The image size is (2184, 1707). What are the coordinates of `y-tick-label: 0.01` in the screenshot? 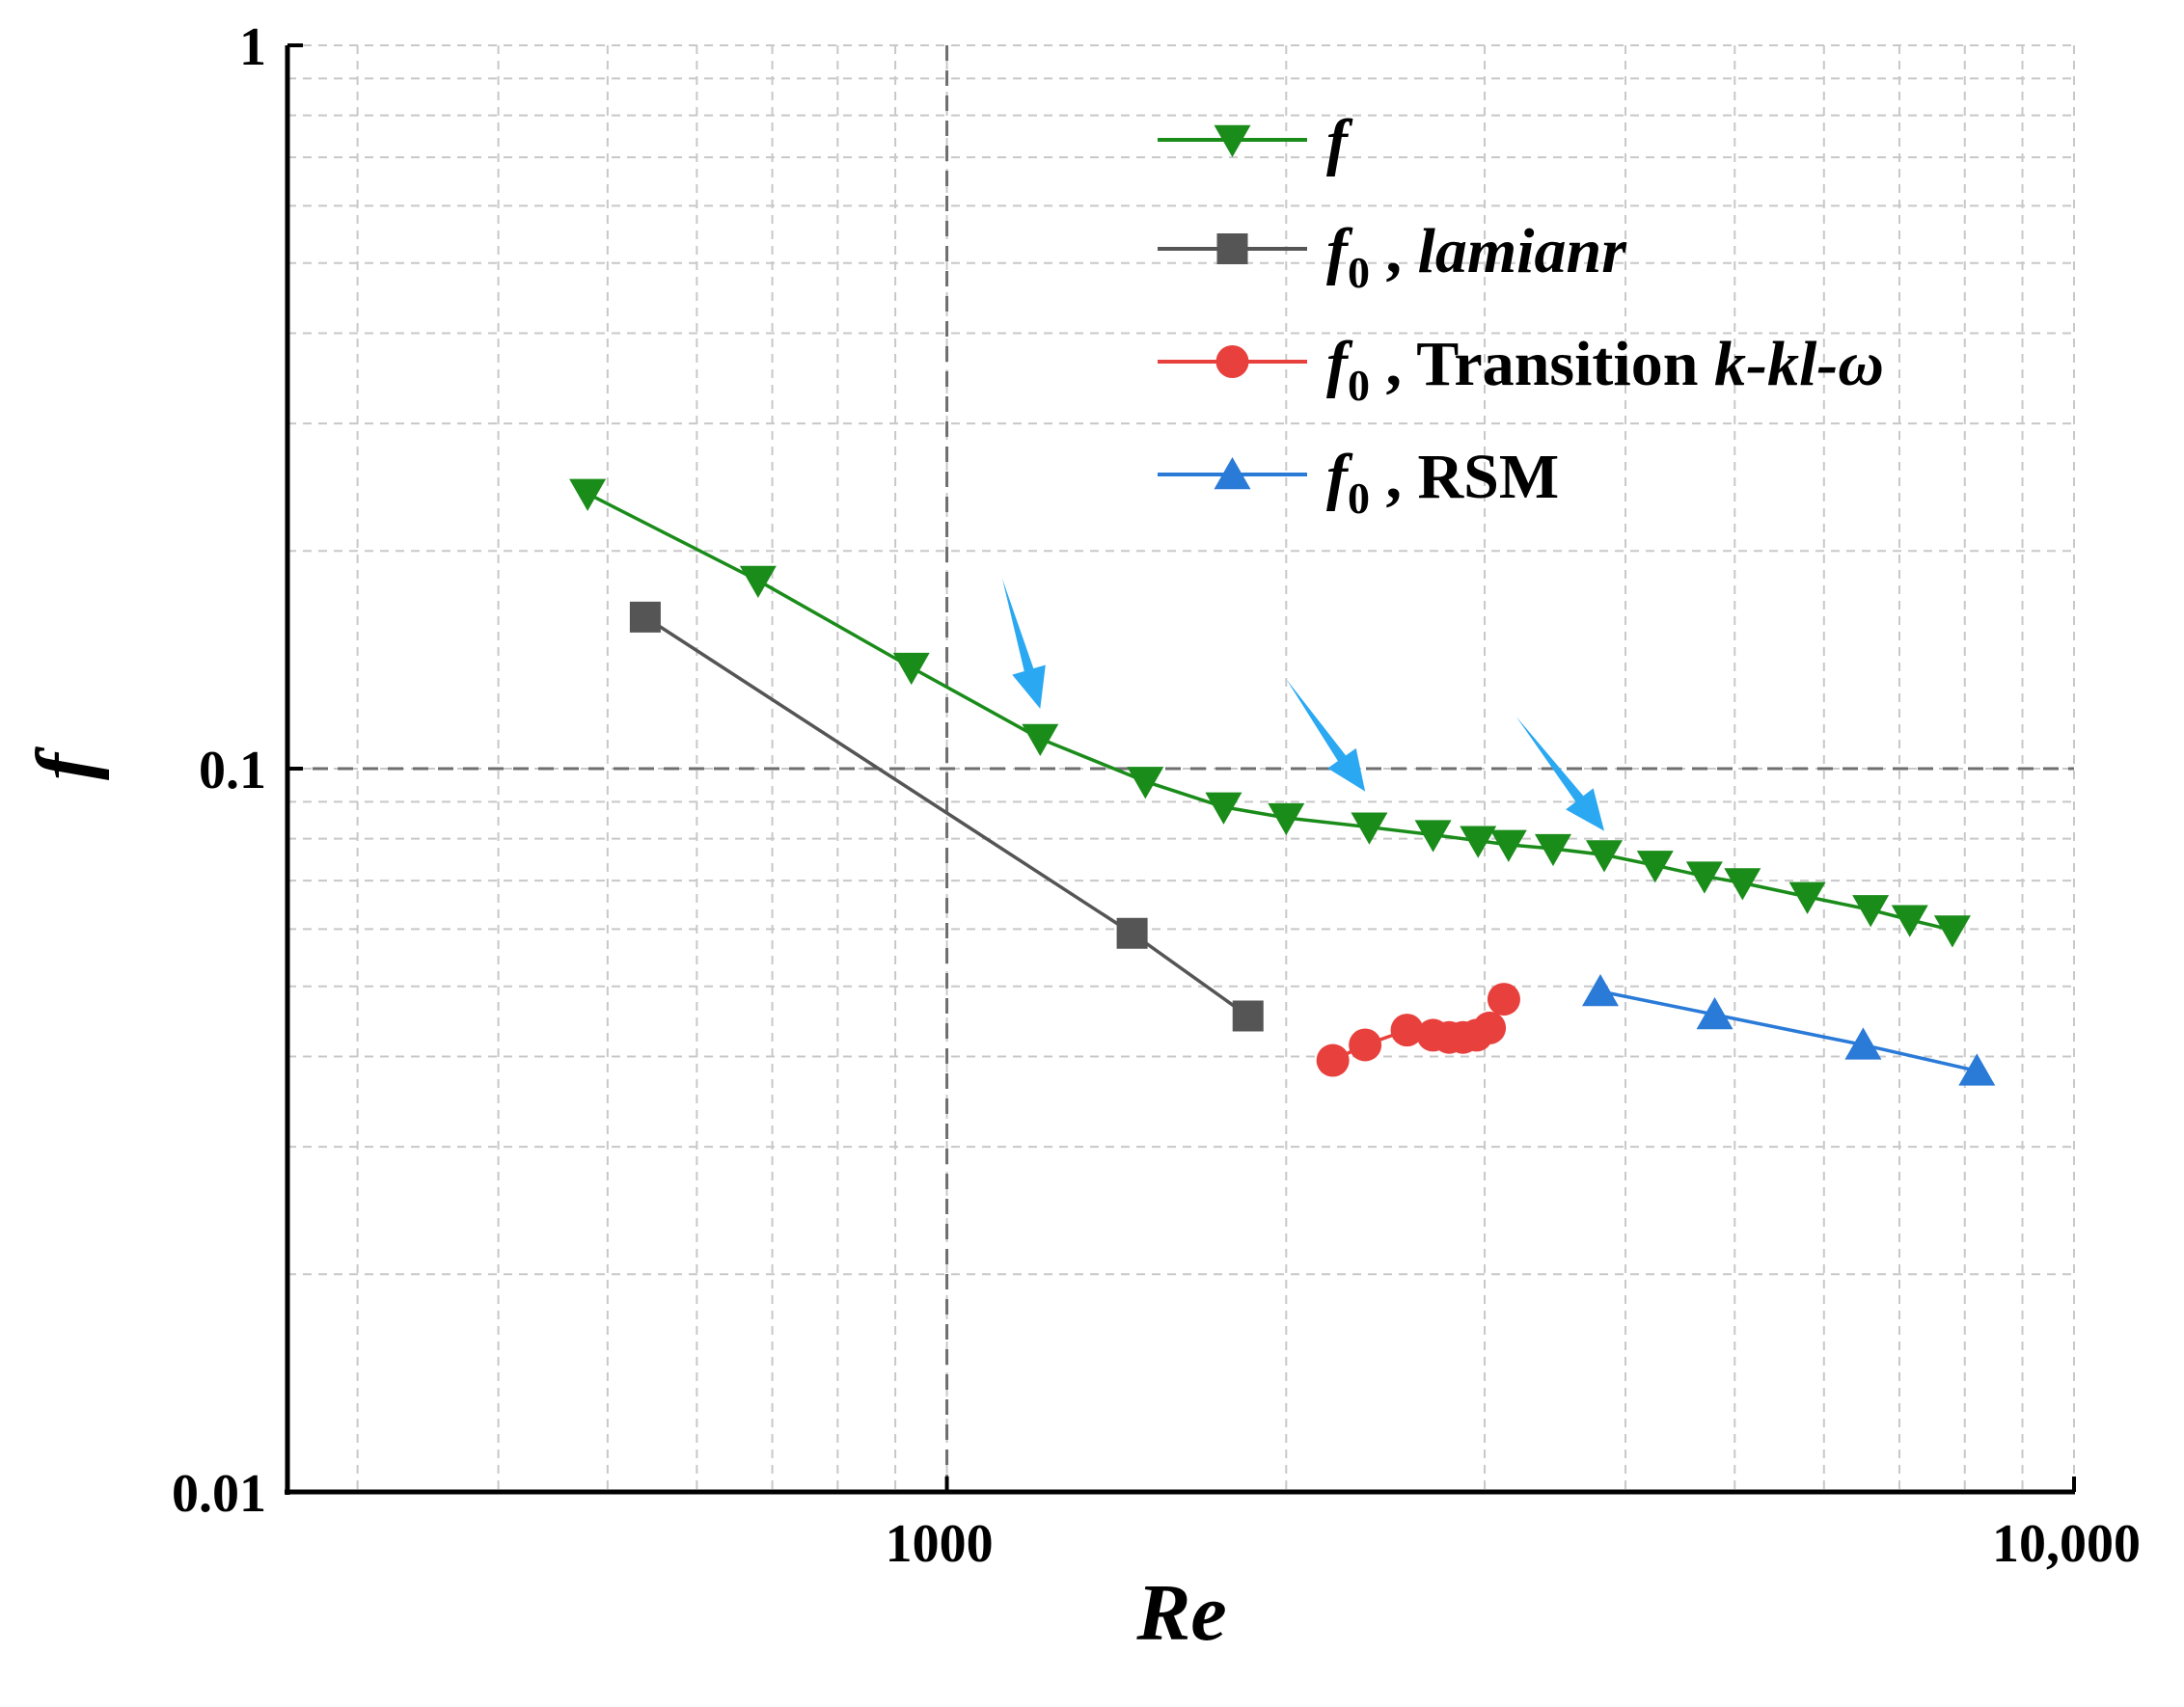 It's located at (219, 1494).